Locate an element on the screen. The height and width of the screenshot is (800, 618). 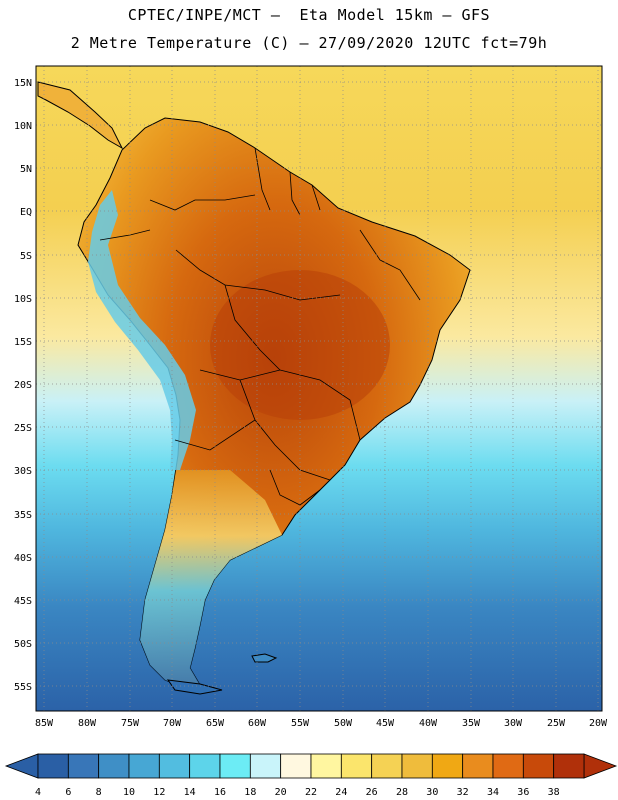
lon-label: 65W is located at coordinates (215, 723).